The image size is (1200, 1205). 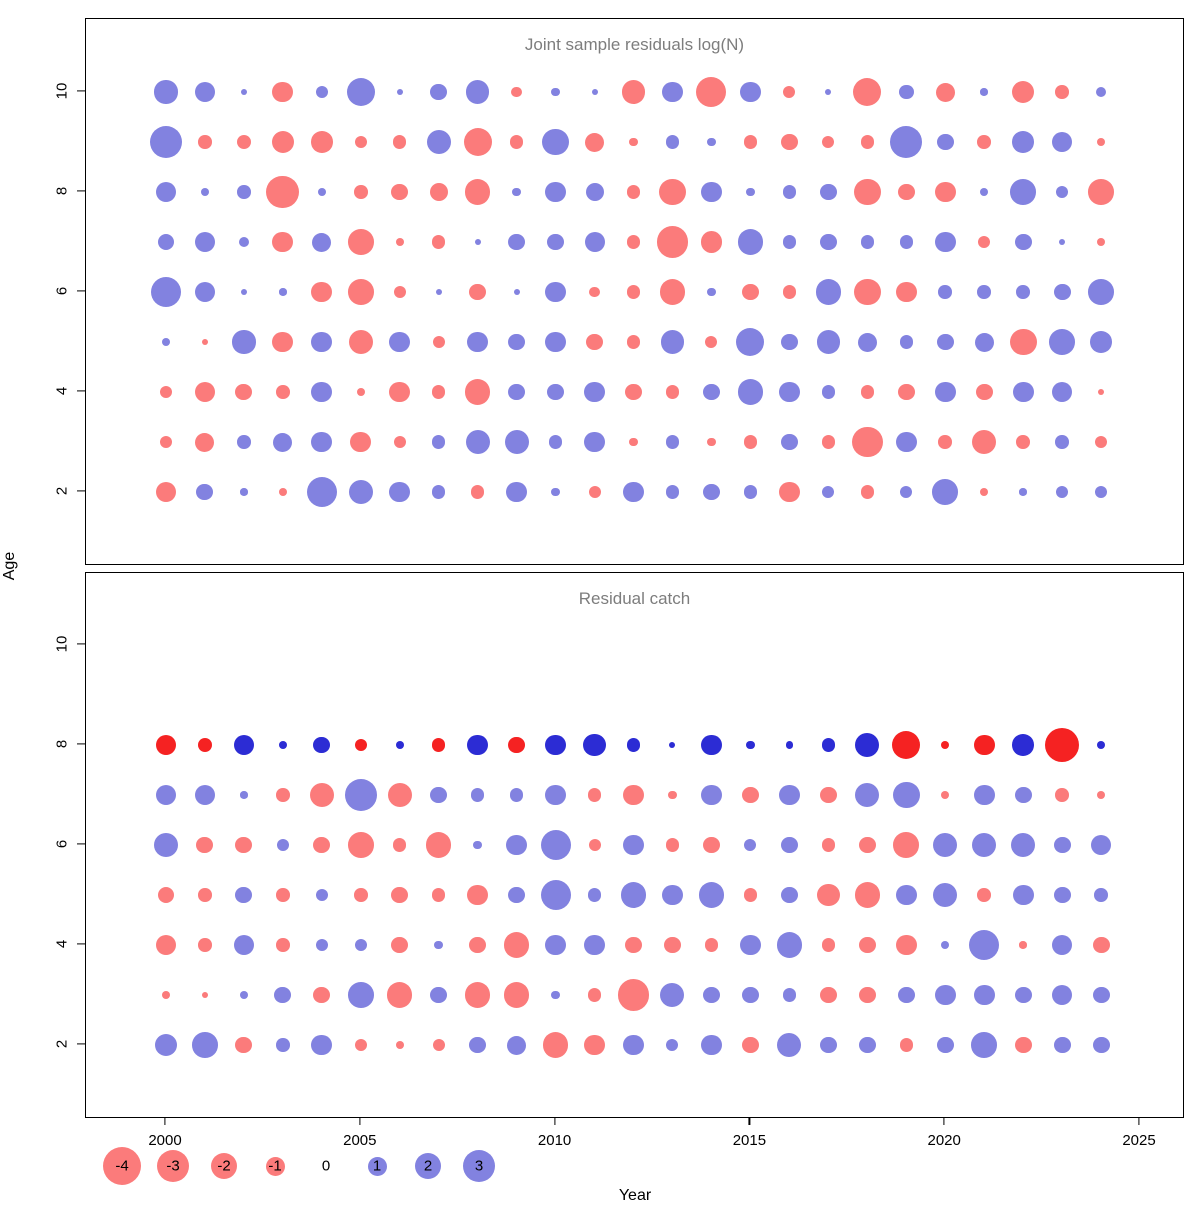 What do you see at coordinates (205, 745) in the screenshot?
I see `residual-bubble-age8-2001` at bounding box center [205, 745].